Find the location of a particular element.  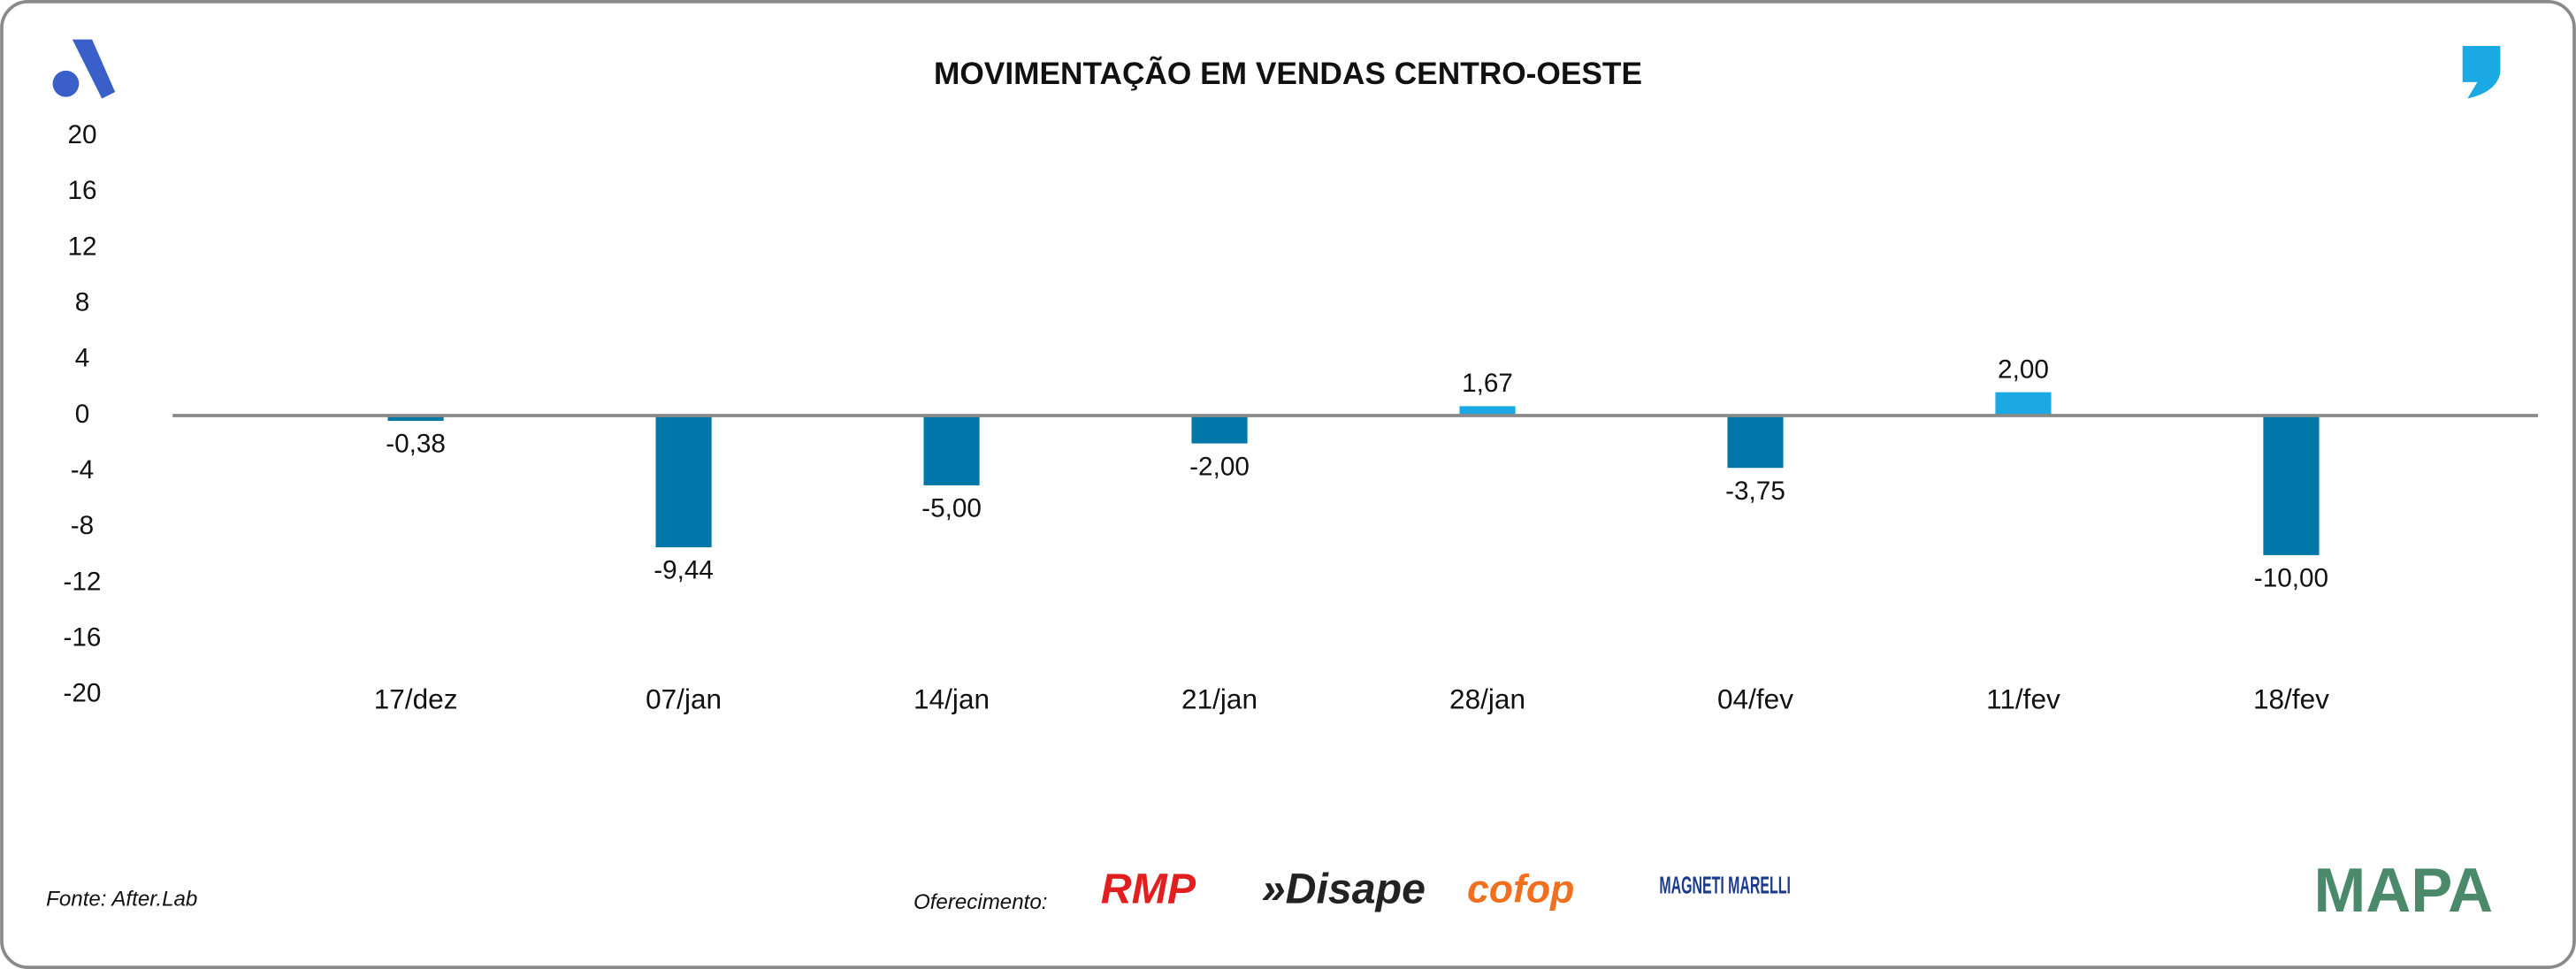

value-label: 1,67 is located at coordinates (1487, 383).